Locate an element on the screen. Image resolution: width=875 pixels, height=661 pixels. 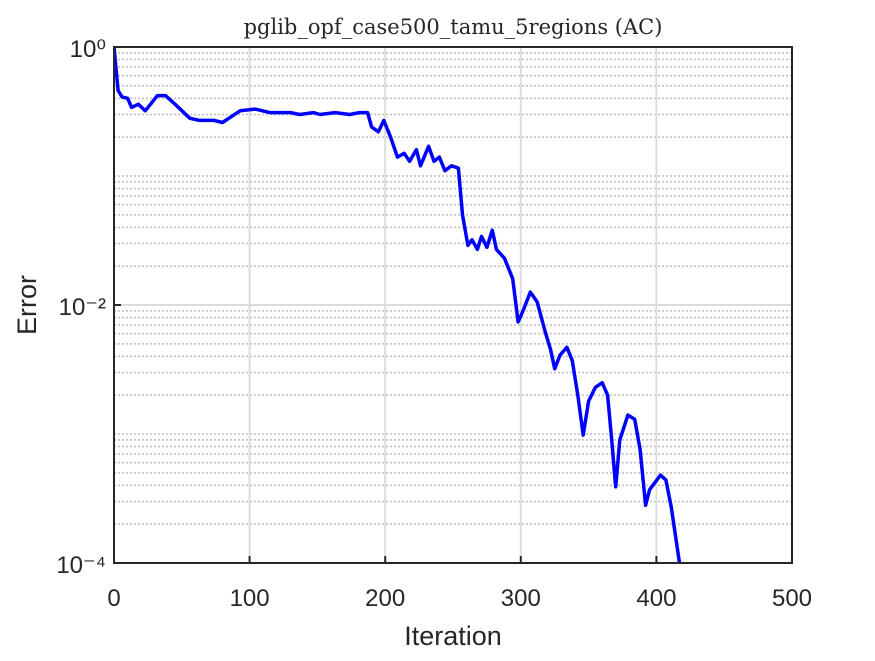
x-tick-label: 300 is located at coordinates (521, 598).